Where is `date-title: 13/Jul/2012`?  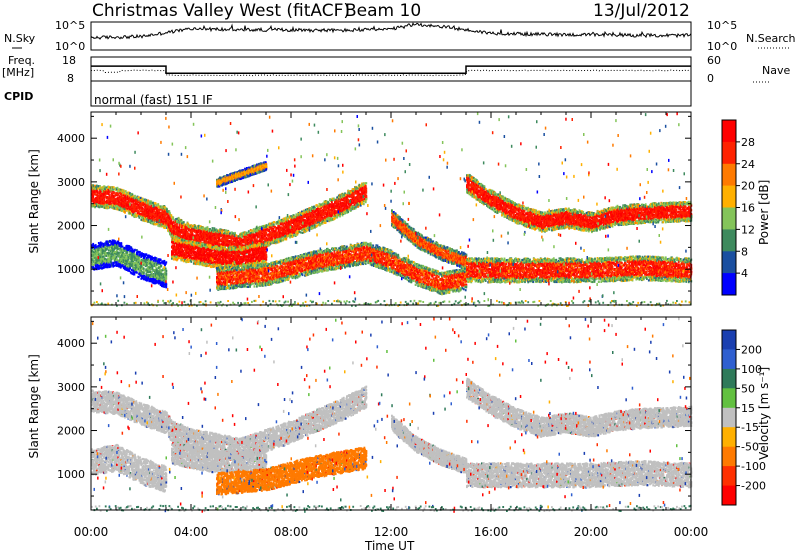
date-title: 13/Jul/2012 is located at coordinates (641, 11).